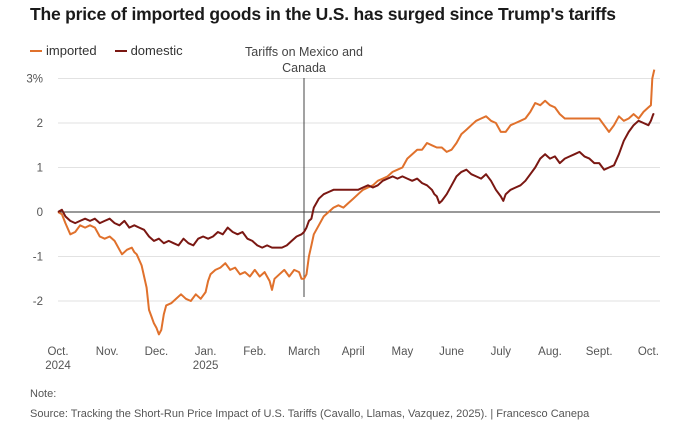 The height and width of the screenshot is (423, 700). I want to click on x-tick-label: March, so click(304, 352).